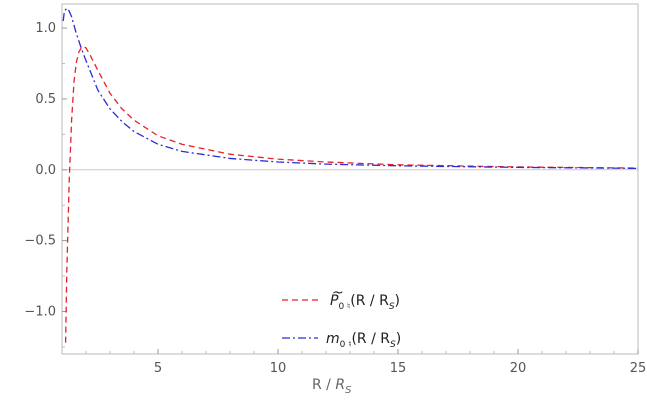 The image size is (647, 402). What do you see at coordinates (344, 307) in the screenshot?
I see `legend-sub-p: 0 ♮` at bounding box center [344, 307].